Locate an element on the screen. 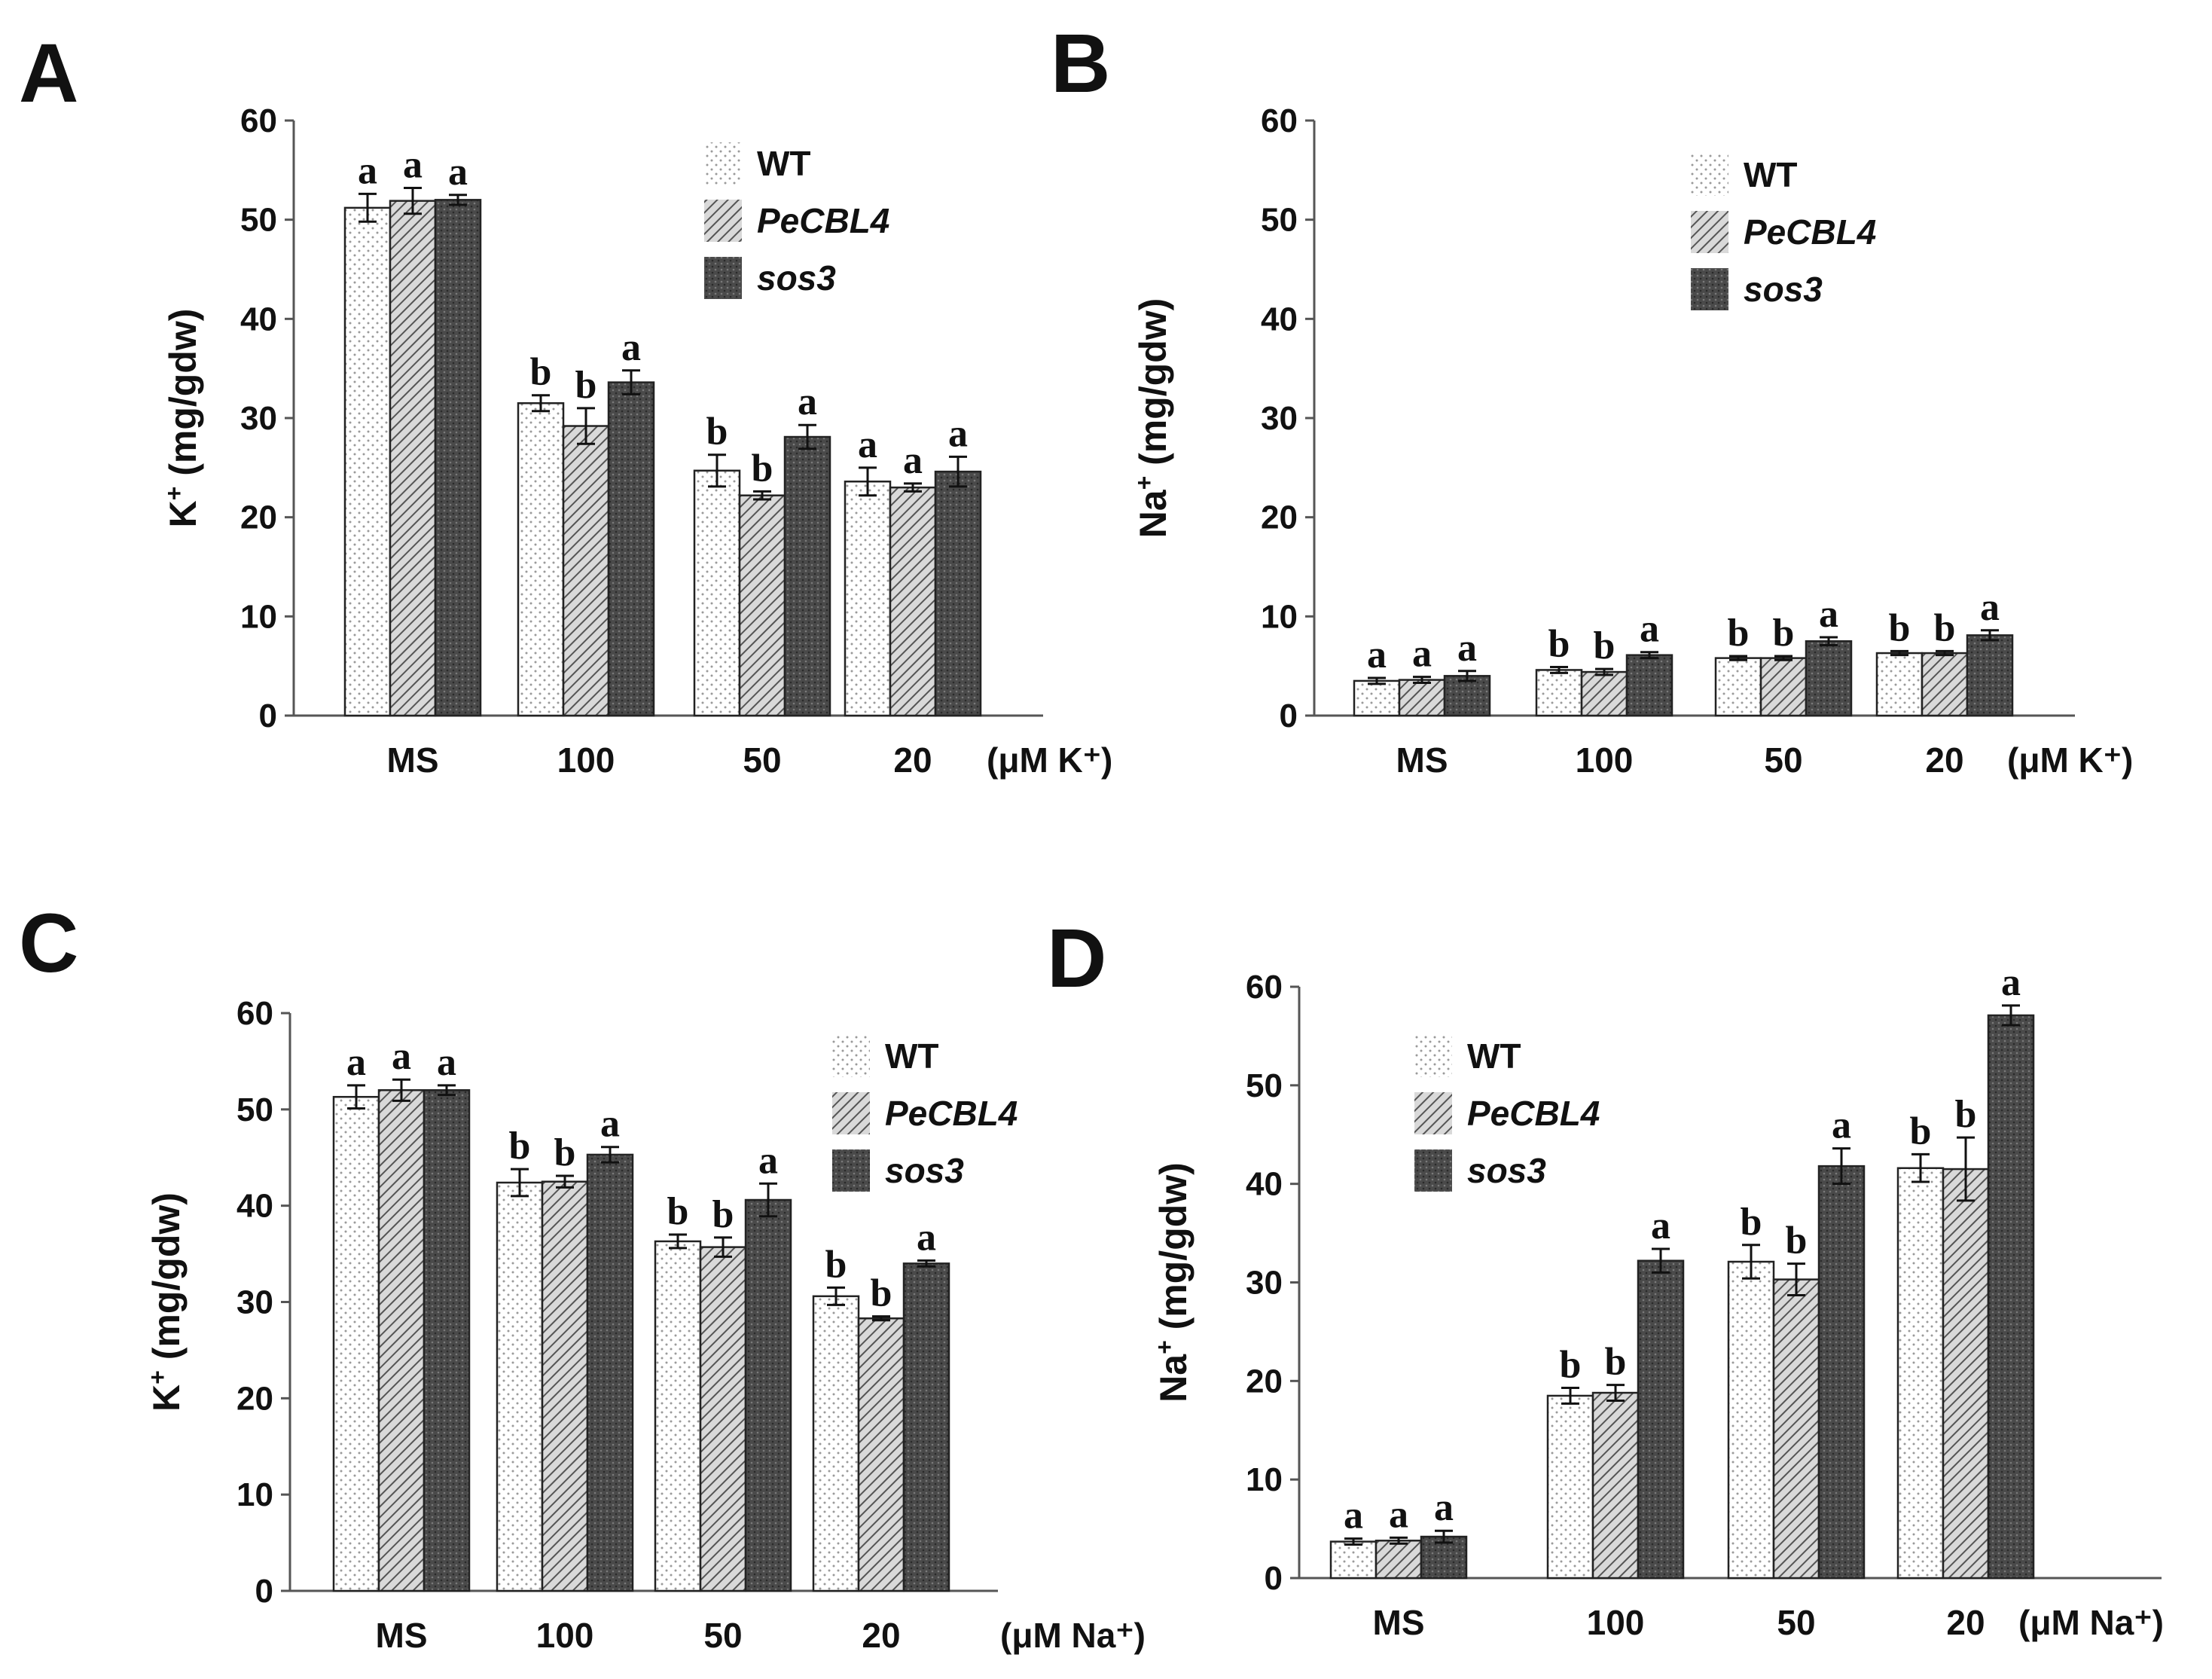 Image resolution: width=2212 pixels, height=1679 pixels. panel-letter: D is located at coordinates (1076, 958).